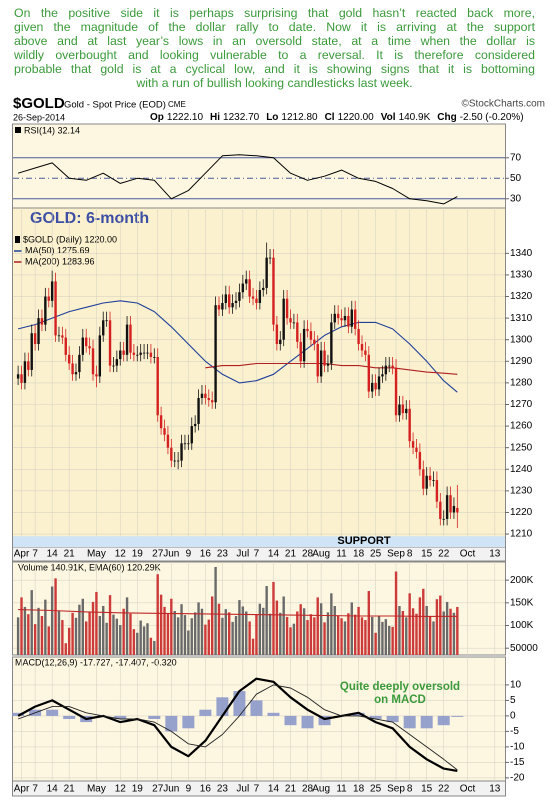 This screenshot has width=549, height=800. I want to click on legend-label: MA(200) 1283.96, so click(60, 261).